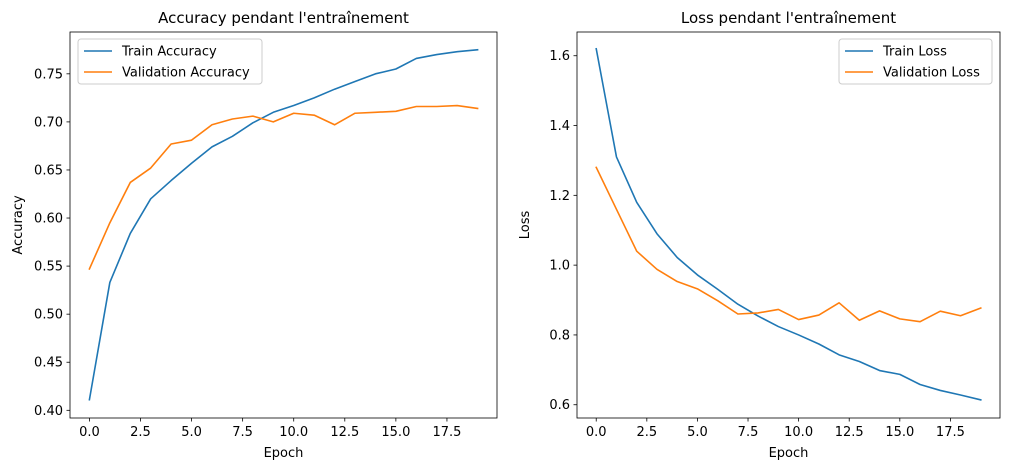  What do you see at coordinates (186, 73) in the screenshot?
I see `legend-label: Validation Accuracy` at bounding box center [186, 73].